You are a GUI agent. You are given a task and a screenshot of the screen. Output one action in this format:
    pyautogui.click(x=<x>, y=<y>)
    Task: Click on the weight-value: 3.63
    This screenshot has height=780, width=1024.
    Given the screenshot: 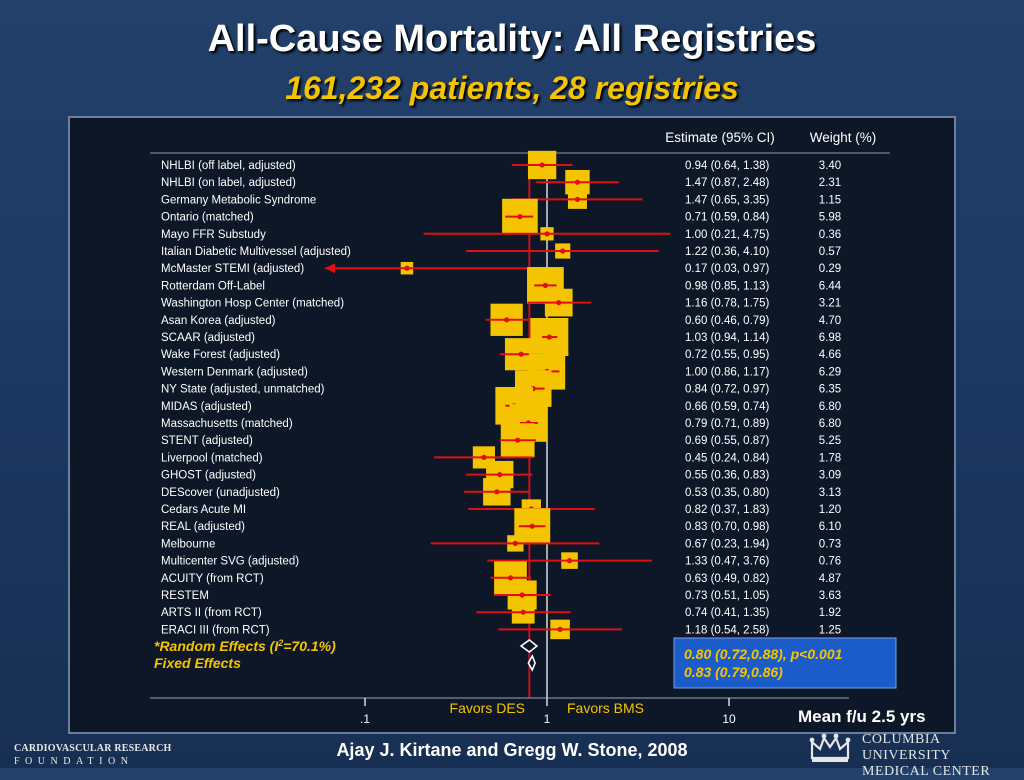 What is the action you would take?
    pyautogui.click(x=830, y=596)
    